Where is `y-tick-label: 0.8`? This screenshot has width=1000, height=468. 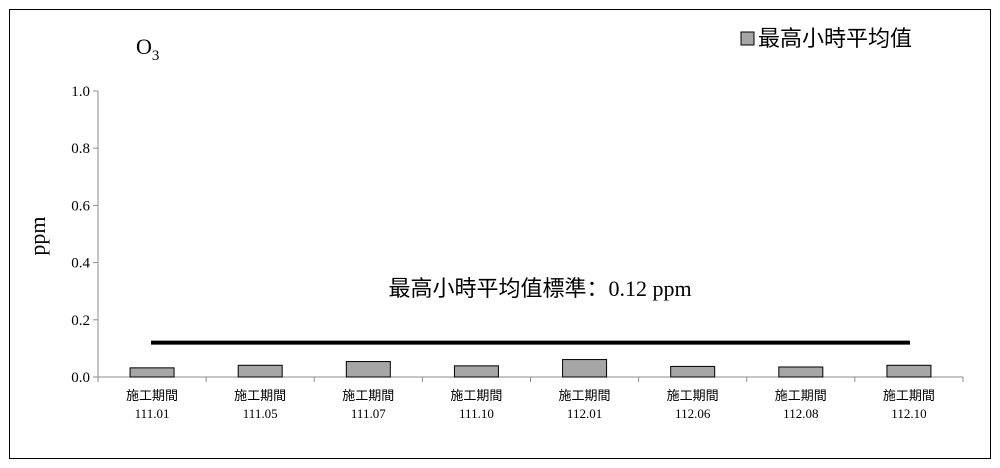
y-tick-label: 0.8 is located at coordinates (80, 149).